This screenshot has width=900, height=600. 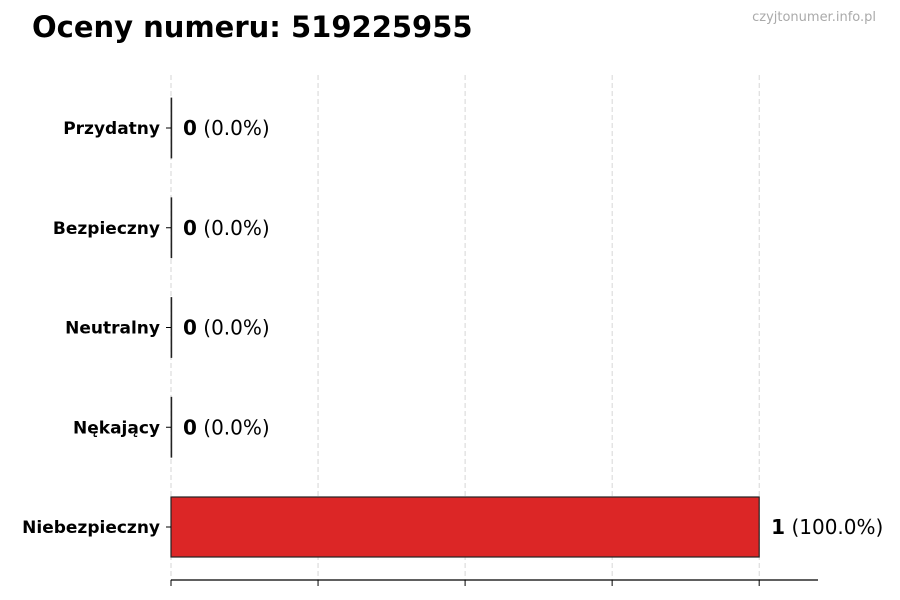 I want to click on watermark: czyjtonumer.info.pl, so click(x=814, y=17).